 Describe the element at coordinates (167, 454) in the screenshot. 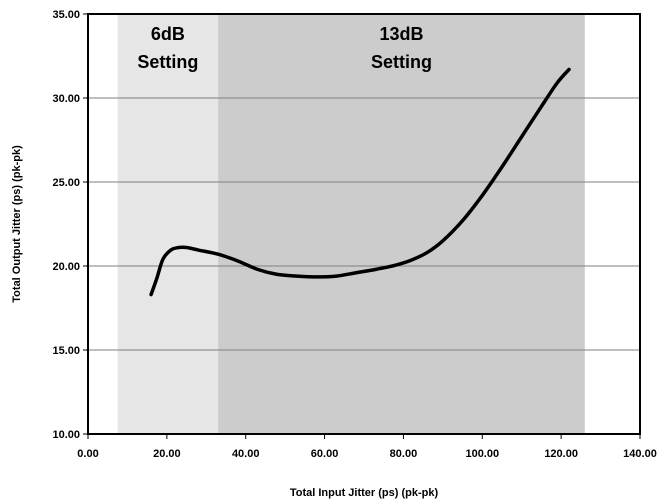

I see `x-tick-label-1: 20.00` at that location.